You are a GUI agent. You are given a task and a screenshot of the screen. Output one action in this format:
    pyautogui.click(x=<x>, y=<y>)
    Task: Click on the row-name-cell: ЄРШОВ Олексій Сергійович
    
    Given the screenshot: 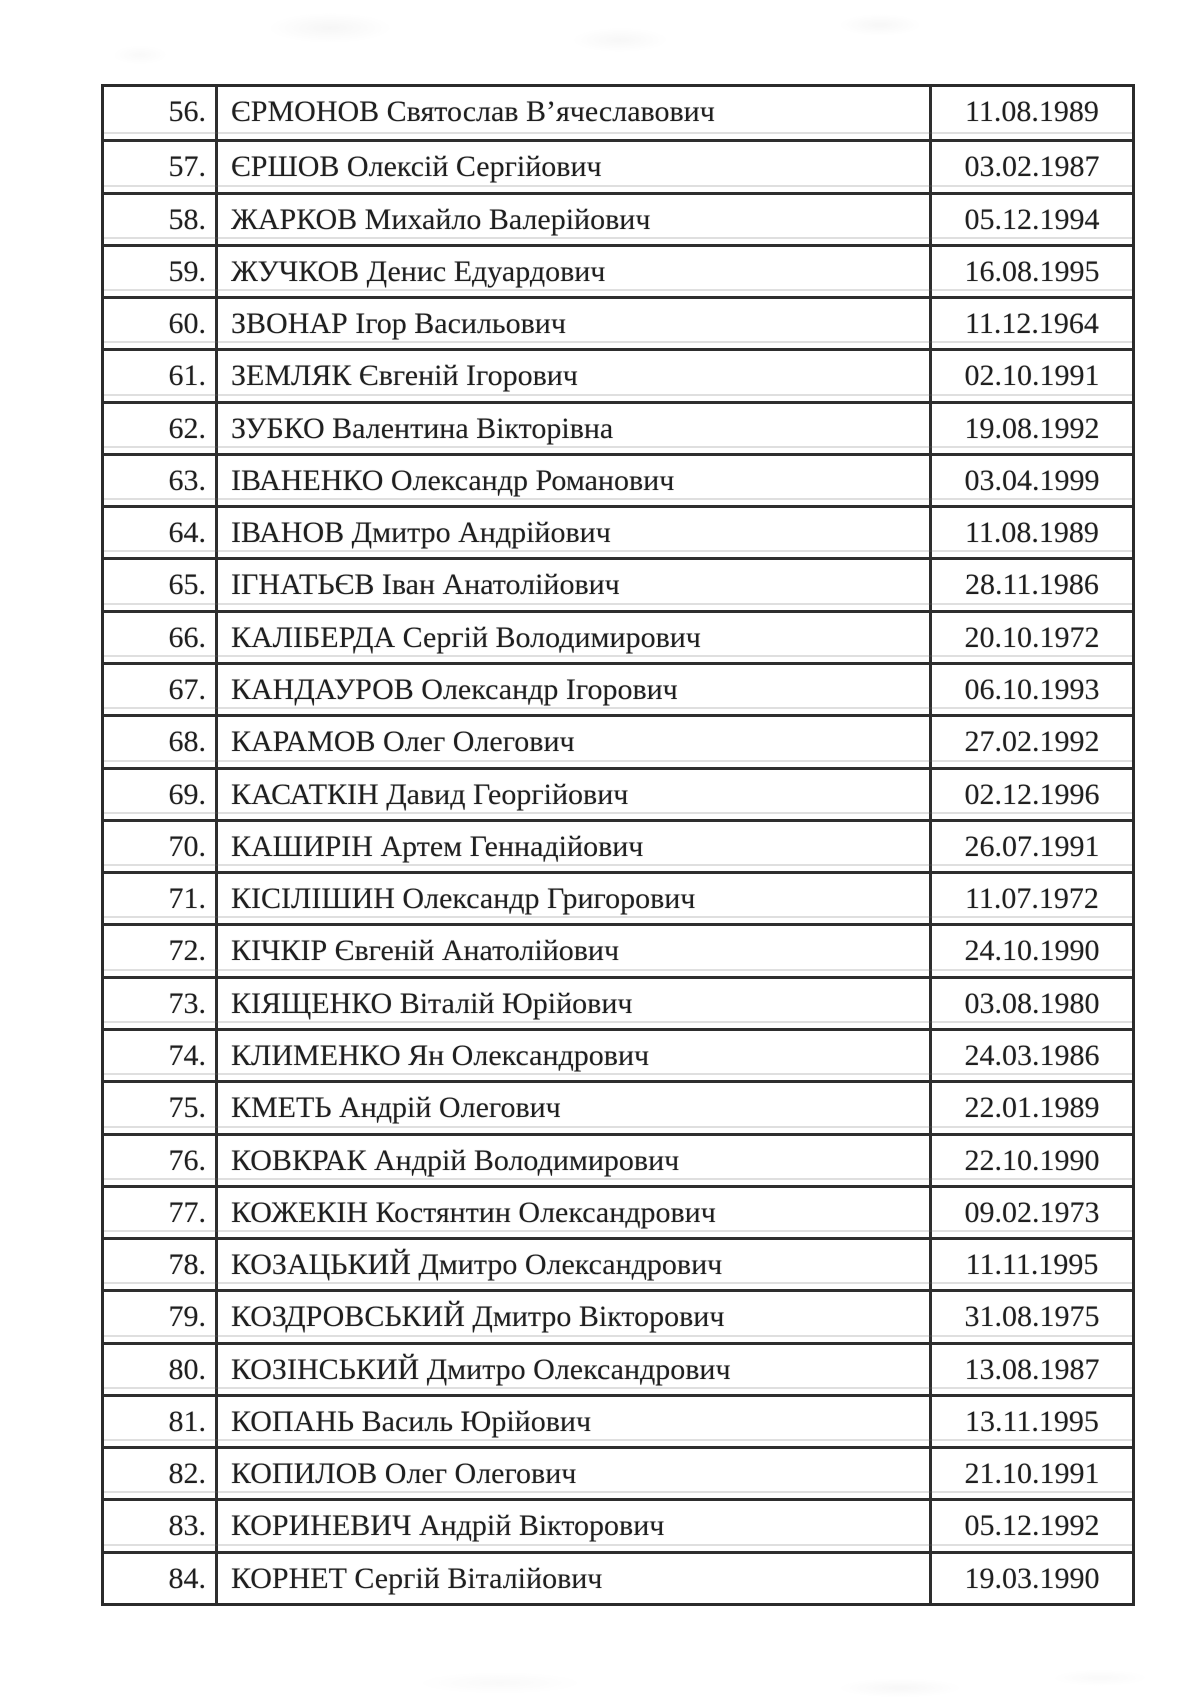 What is the action you would take?
    pyautogui.click(x=416, y=167)
    